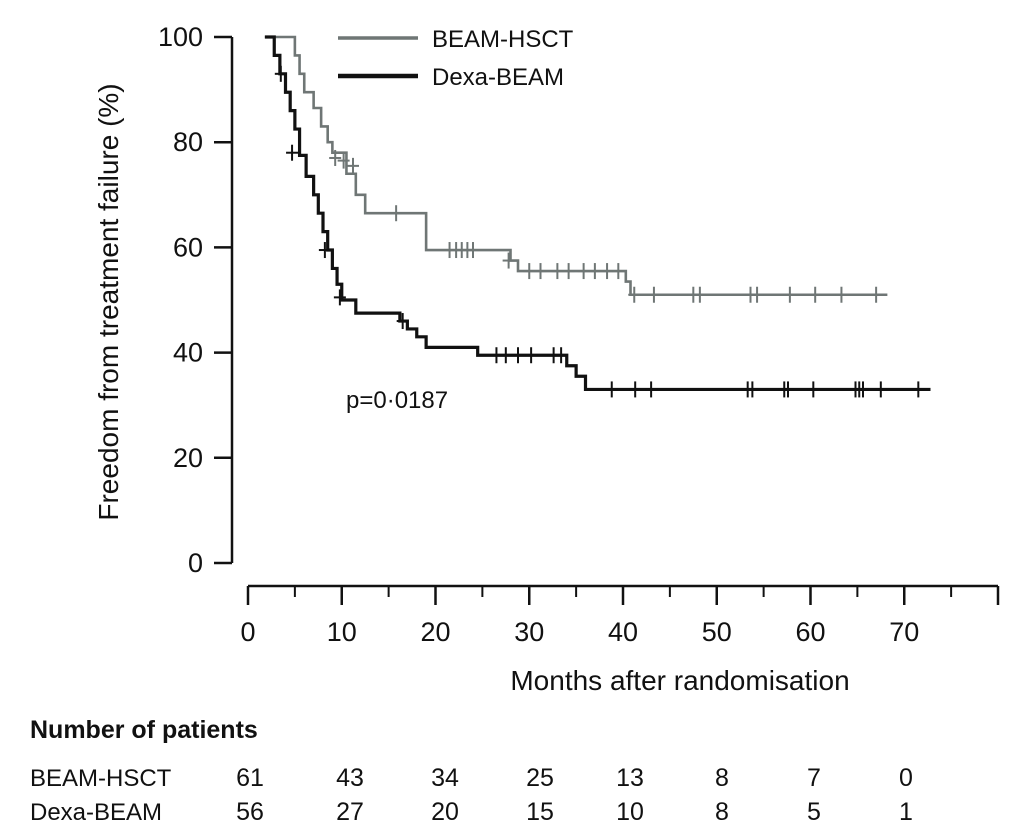 This screenshot has width=1024, height=832. Describe the element at coordinates (250, 812) in the screenshot. I see `risk-count: 56` at that location.